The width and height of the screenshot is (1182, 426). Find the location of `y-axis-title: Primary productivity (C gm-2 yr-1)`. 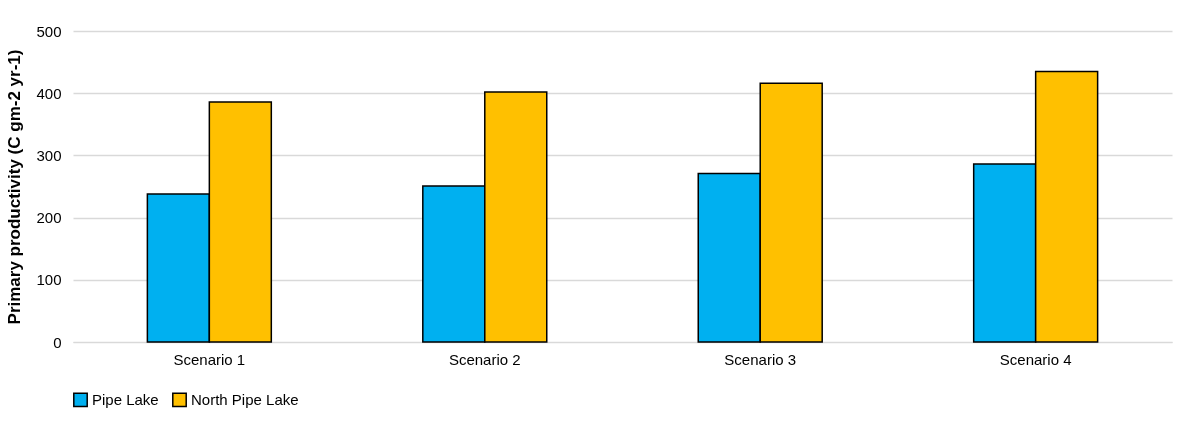

y-axis-title: Primary productivity (C gm-2 yr-1) is located at coordinates (15, 187).